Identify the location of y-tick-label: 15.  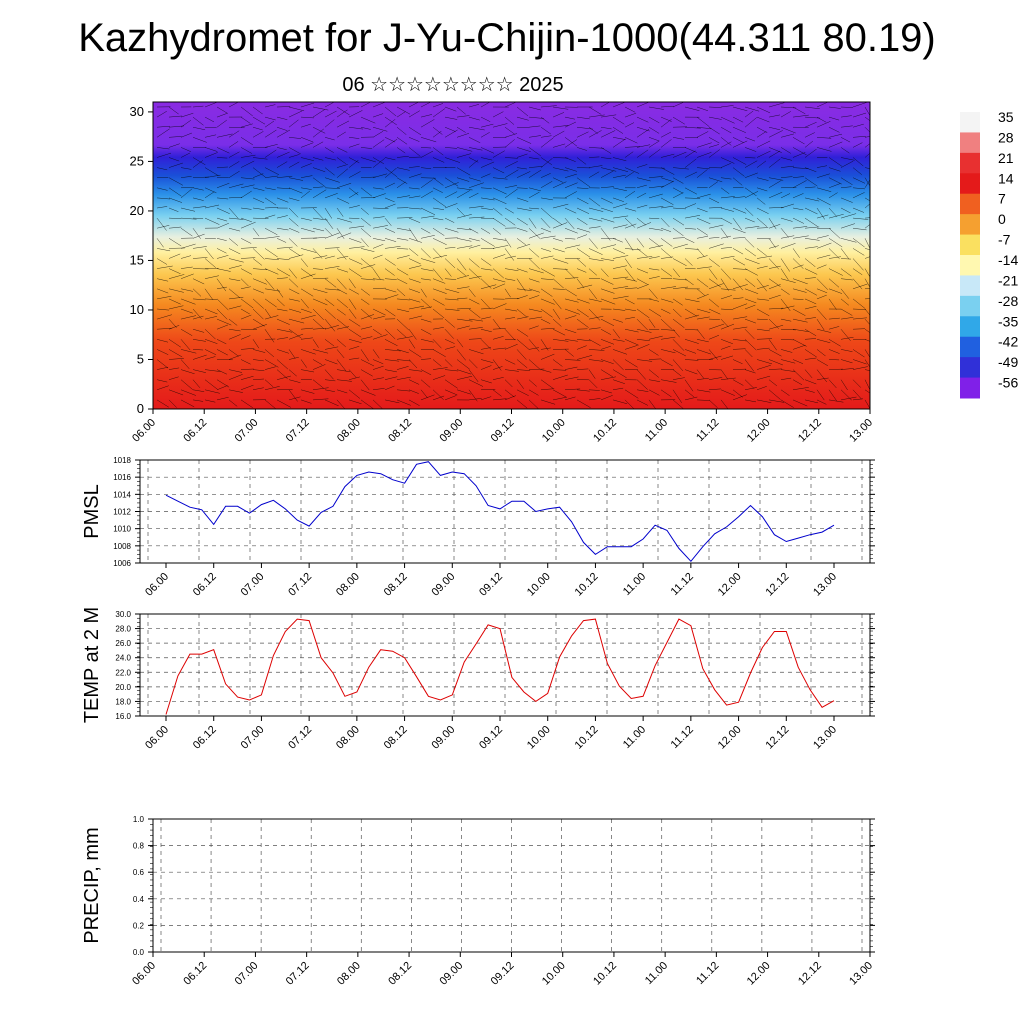
(137, 259).